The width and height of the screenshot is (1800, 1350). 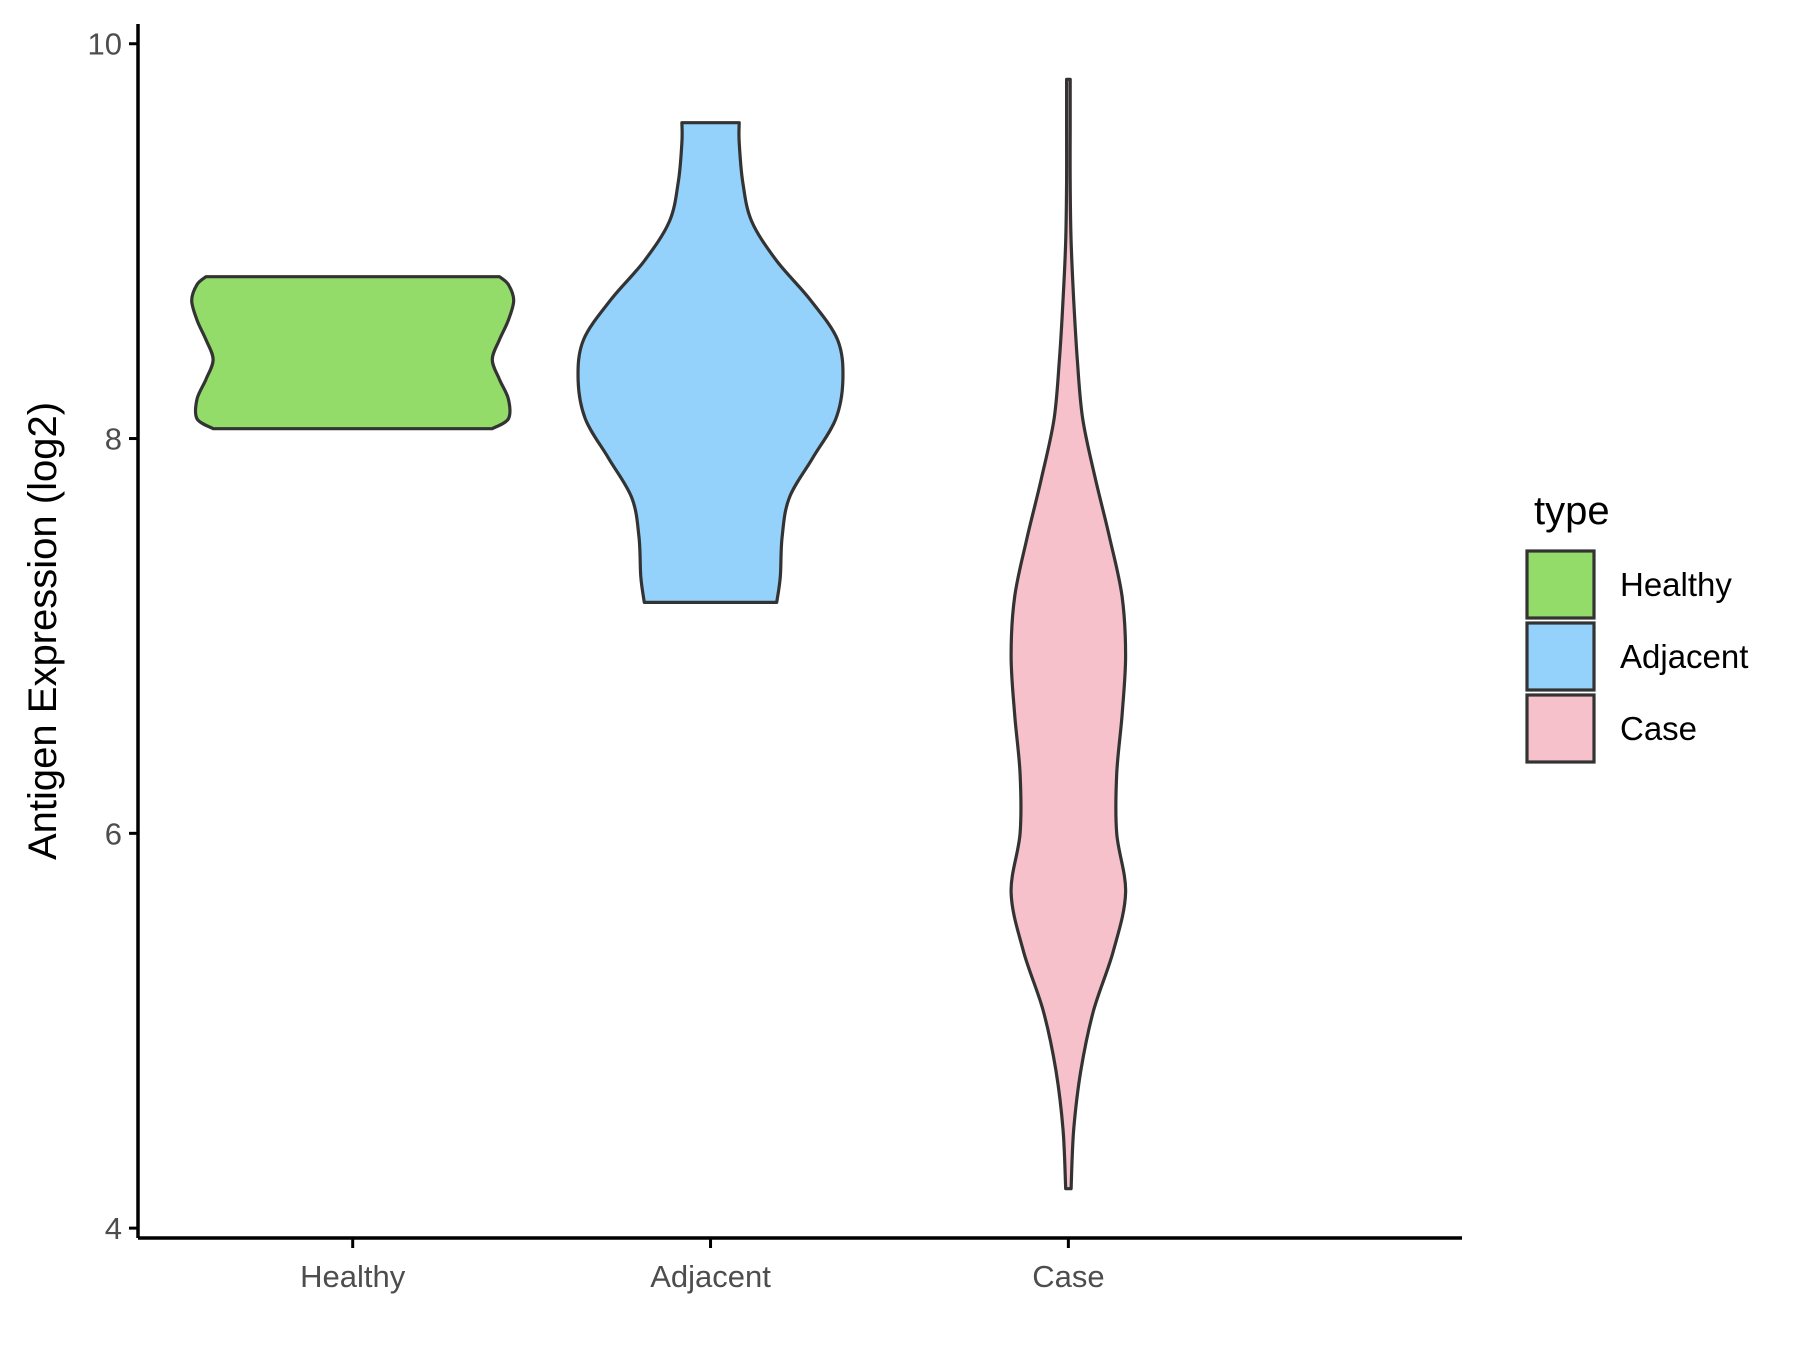 I want to click on legend: type Healthy Adjacent Case, so click(x=1636, y=626).